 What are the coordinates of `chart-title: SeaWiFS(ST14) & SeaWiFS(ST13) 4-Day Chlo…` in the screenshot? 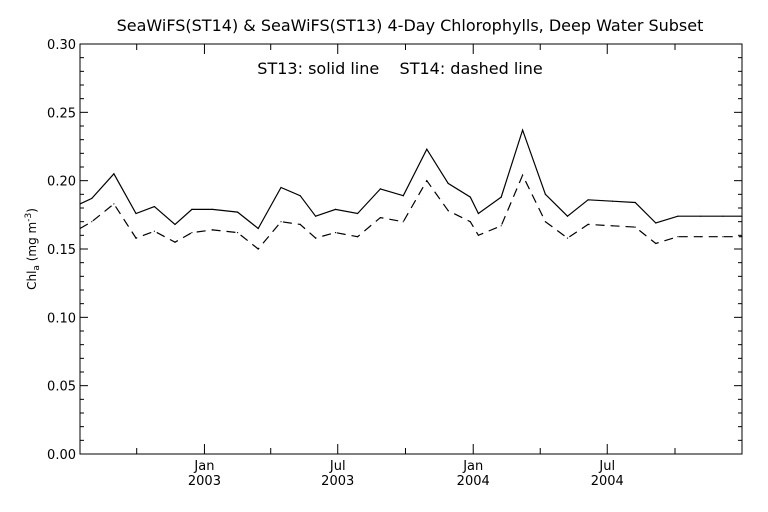 It's located at (410, 25).